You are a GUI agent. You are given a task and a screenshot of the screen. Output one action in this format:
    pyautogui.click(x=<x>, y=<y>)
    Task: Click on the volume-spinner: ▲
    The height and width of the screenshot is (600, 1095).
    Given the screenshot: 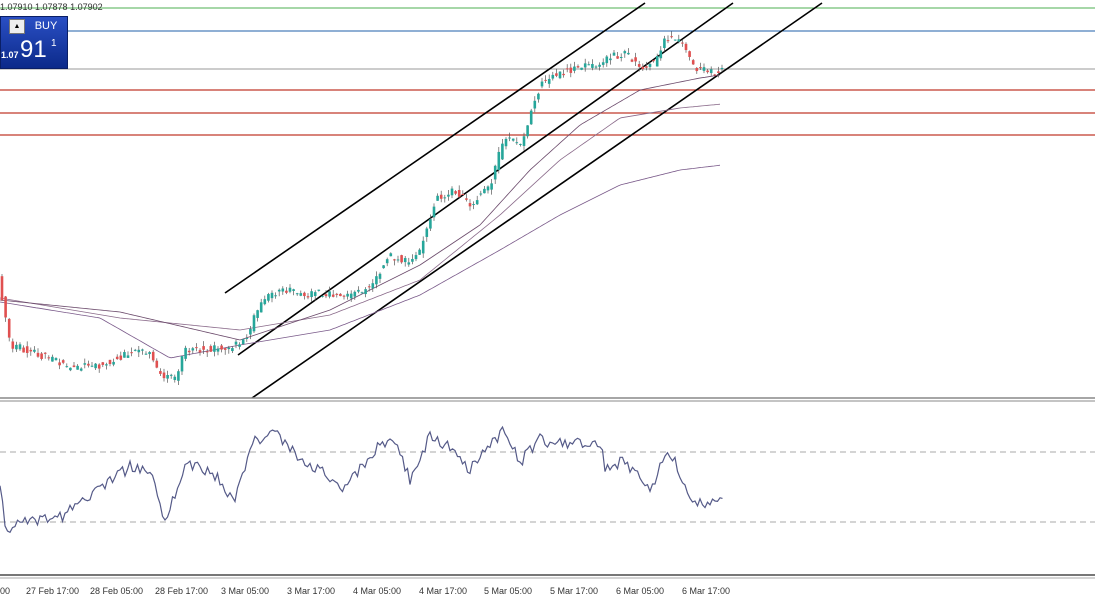 What is the action you would take?
    pyautogui.click(x=17, y=26)
    